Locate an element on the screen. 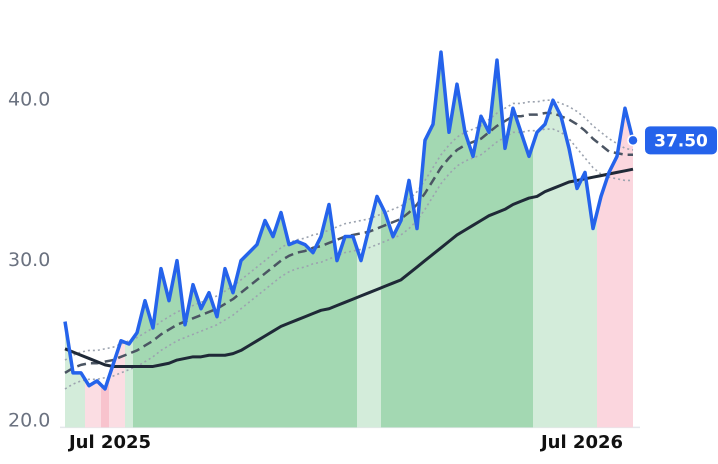  last-value-badge is located at coordinates (681, 140).